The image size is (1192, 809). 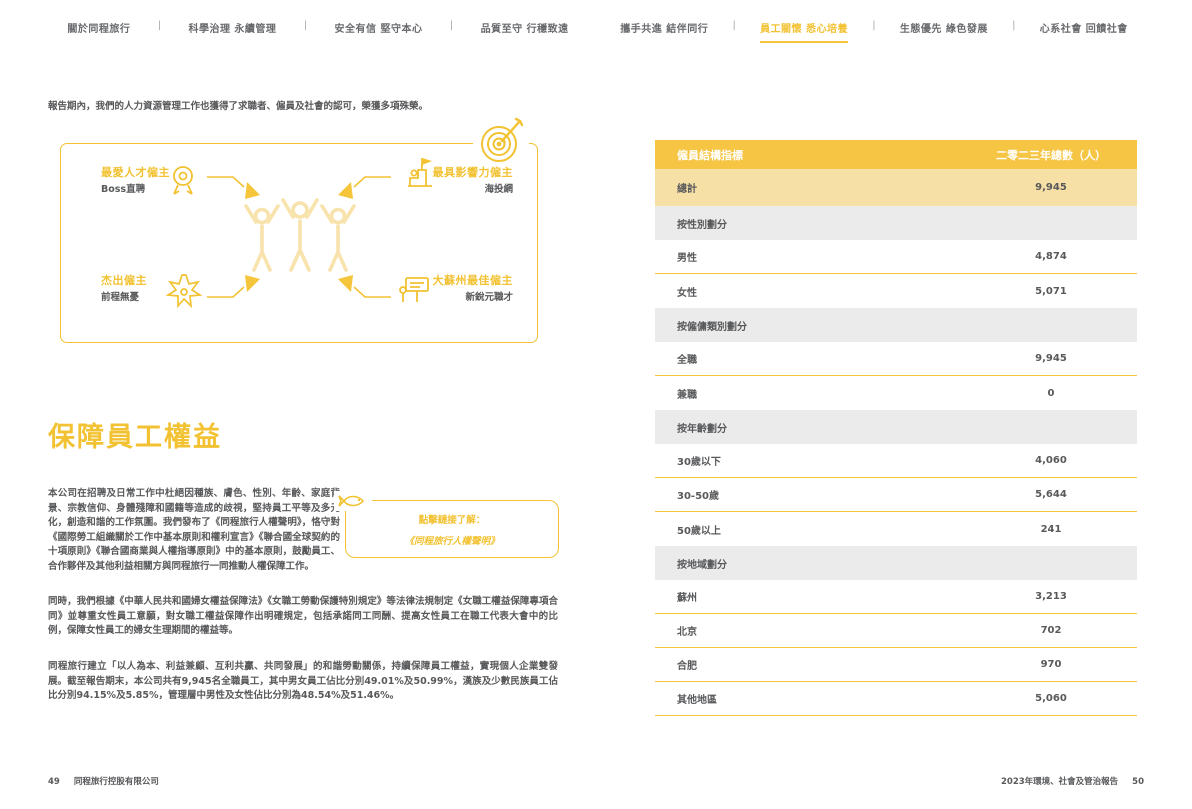 What do you see at coordinates (1051, 596) in the screenshot?
I see `row-value: 3,213` at bounding box center [1051, 596].